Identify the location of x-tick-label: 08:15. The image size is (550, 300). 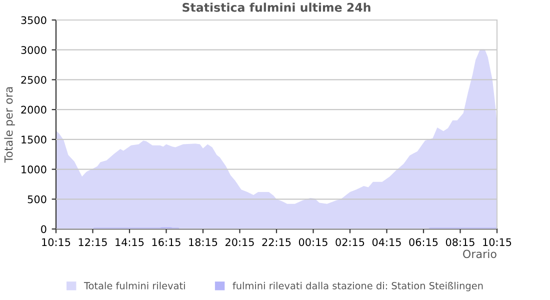
(460, 242).